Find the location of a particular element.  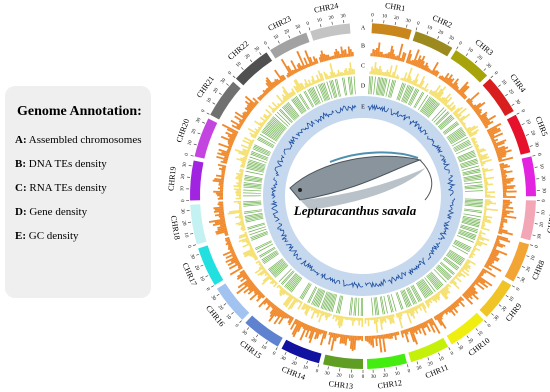

track-label: E is located at coordinates (363, 107).